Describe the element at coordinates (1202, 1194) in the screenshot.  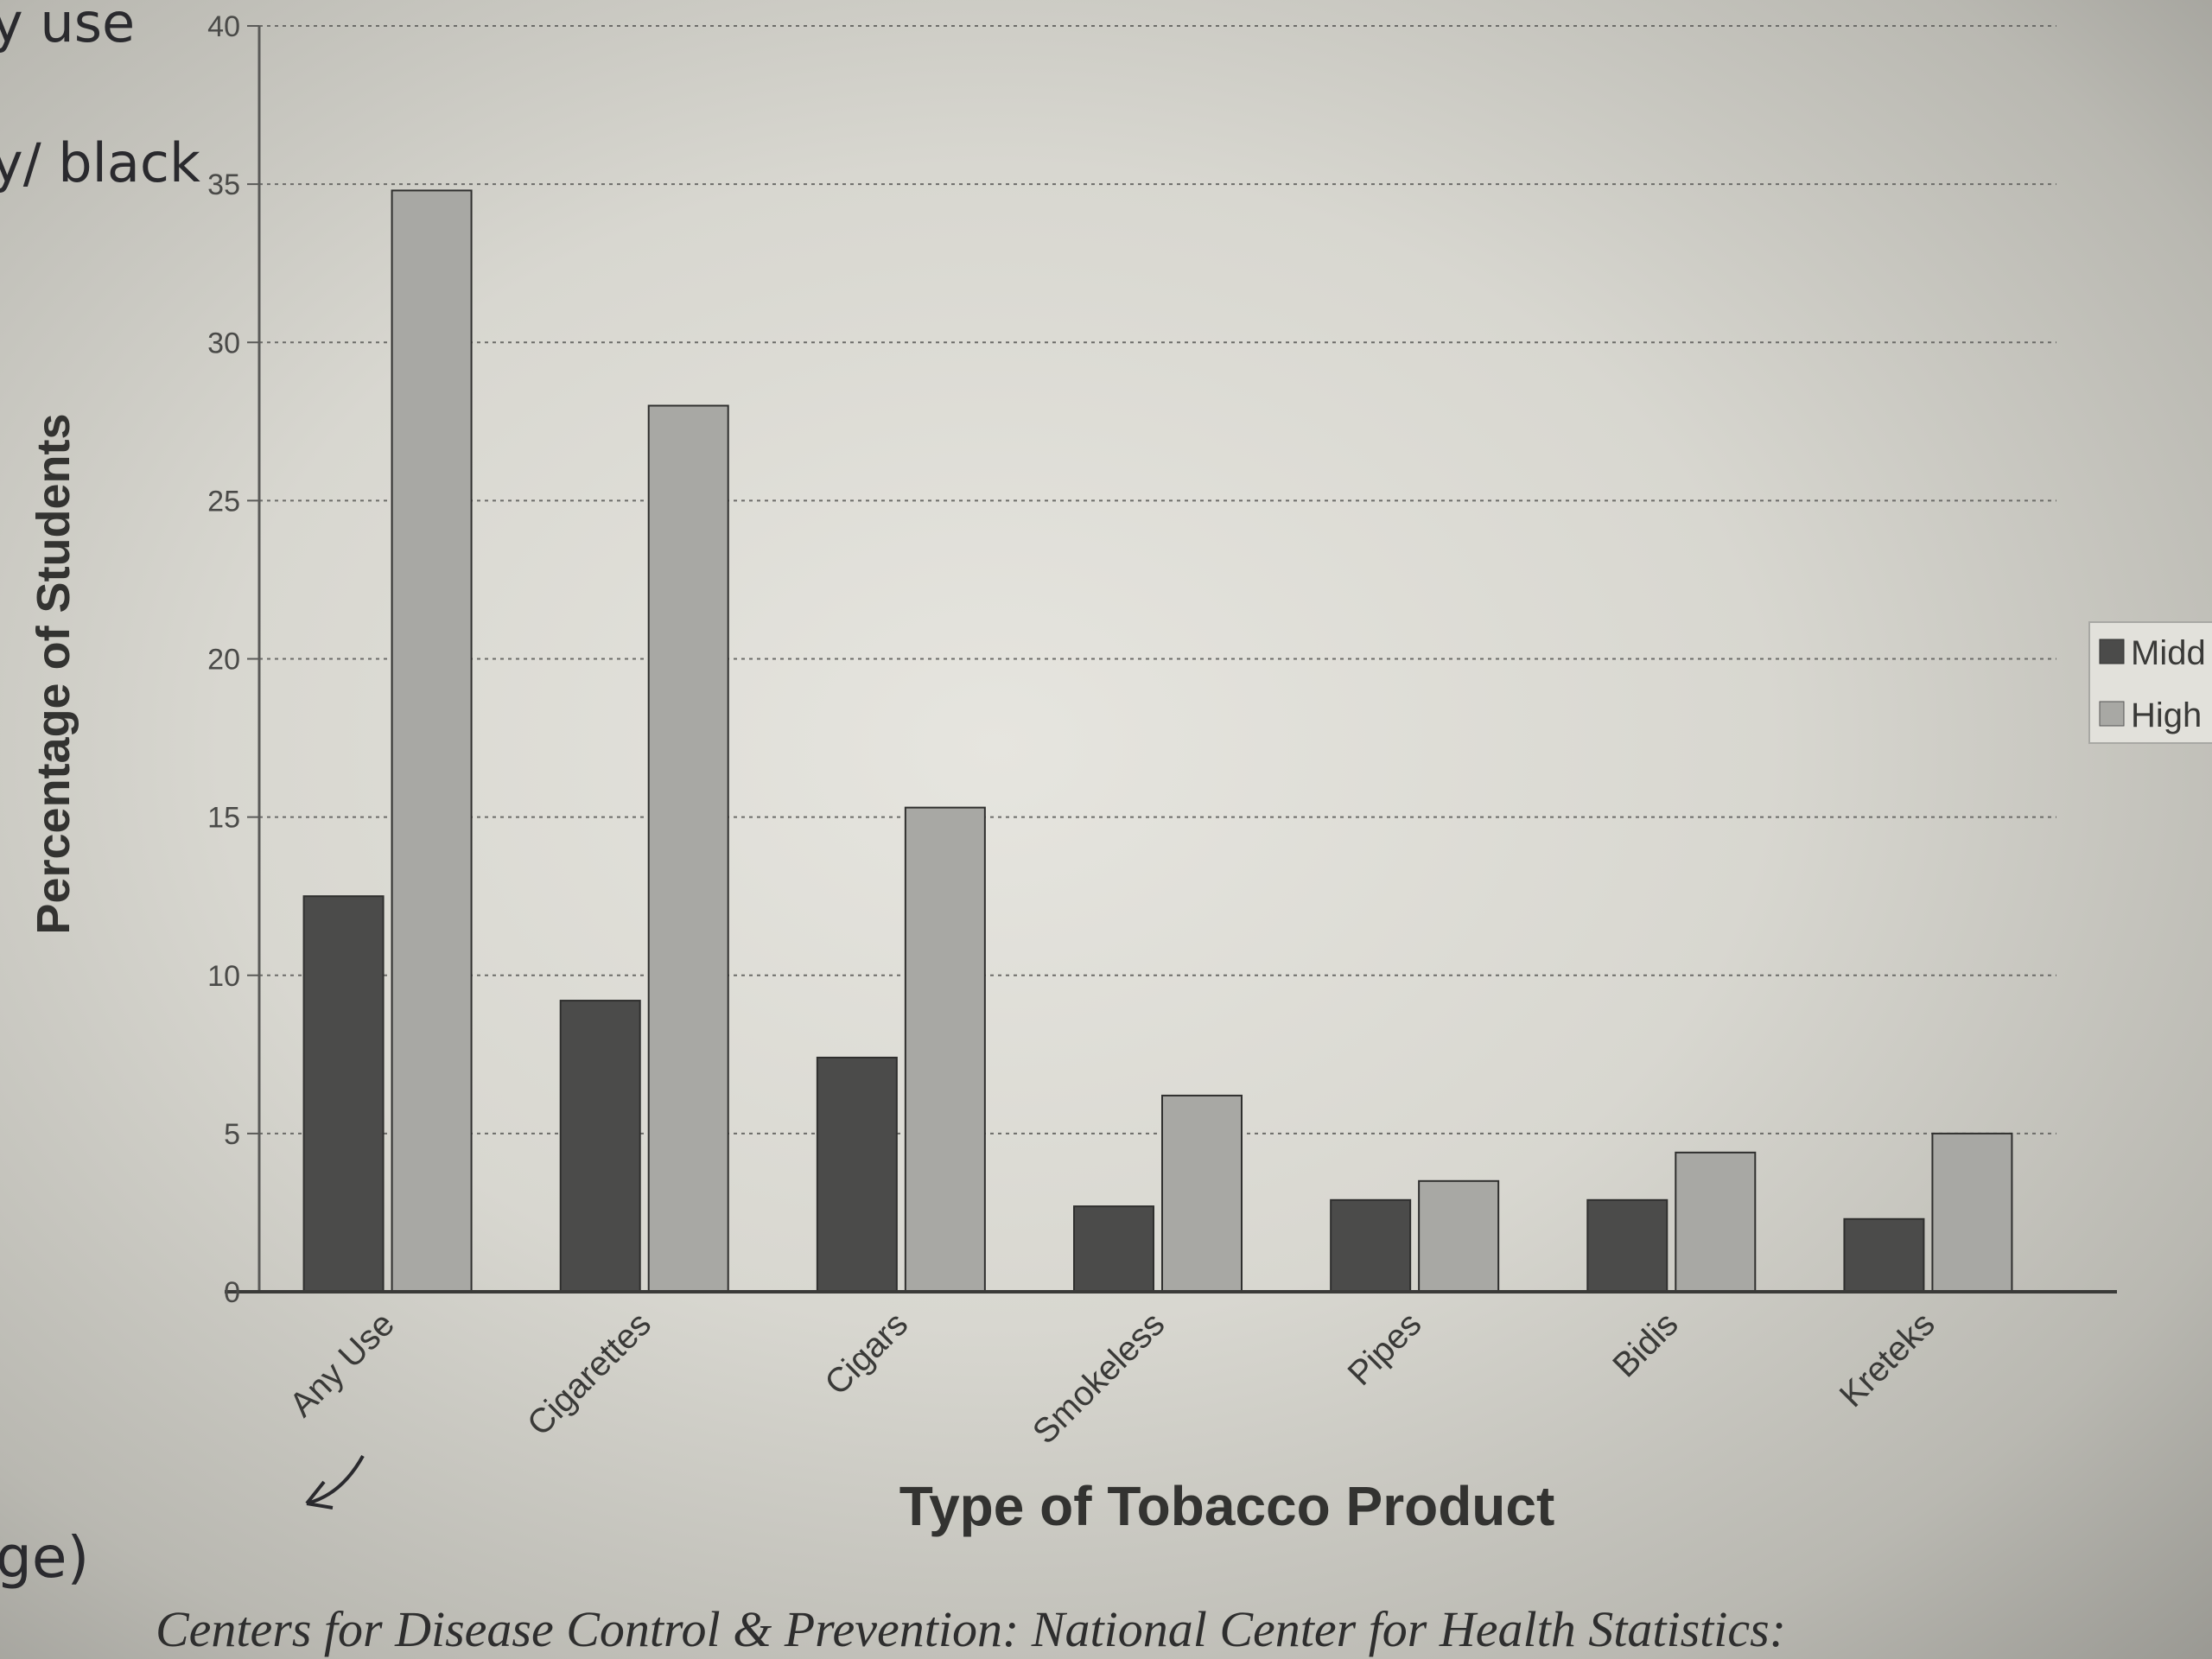
I see `bar-high-smokeless` at that location.